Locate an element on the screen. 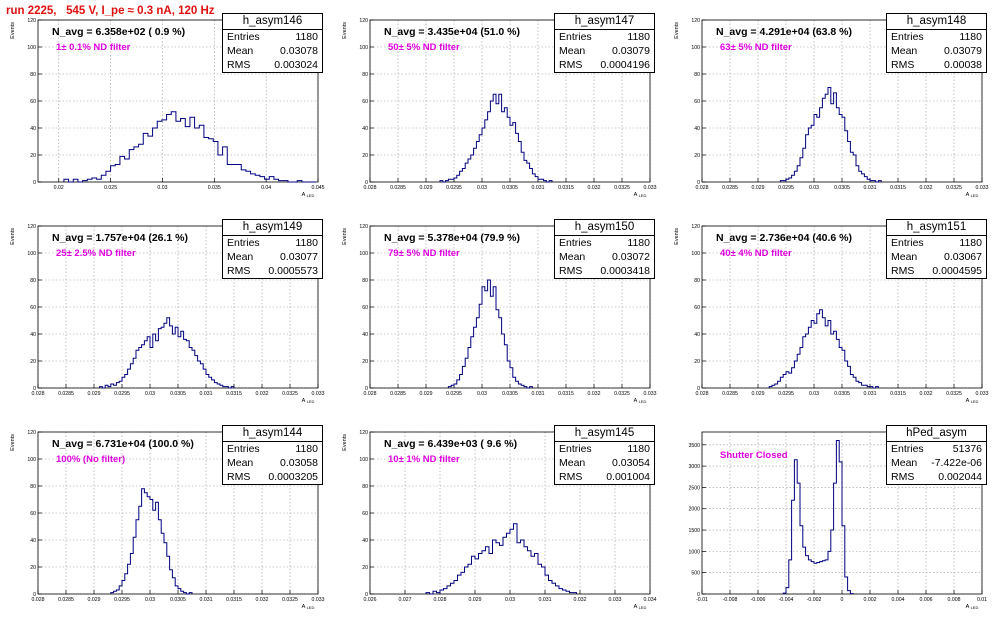 This screenshot has width=996, height=631. x-tick-label: 0.045 is located at coordinates (318, 188).